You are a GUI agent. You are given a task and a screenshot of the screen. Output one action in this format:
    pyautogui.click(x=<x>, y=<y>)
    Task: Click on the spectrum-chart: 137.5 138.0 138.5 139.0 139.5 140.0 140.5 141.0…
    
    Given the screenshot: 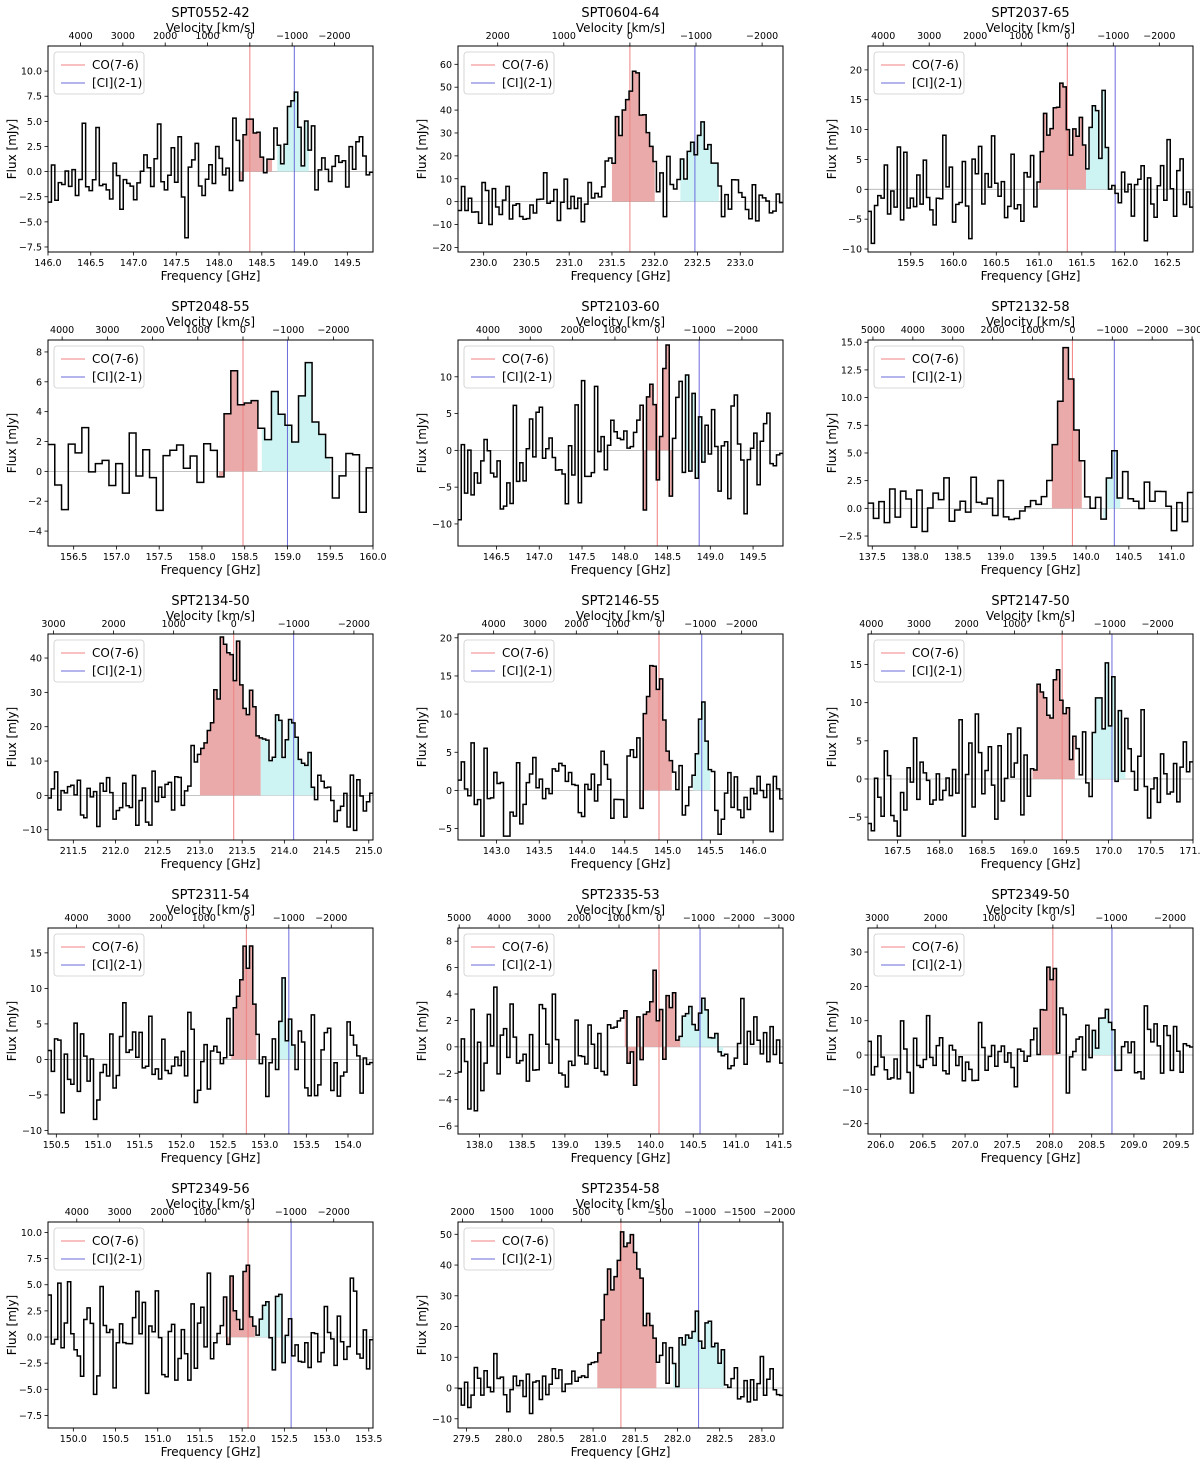 What is the action you would take?
    pyautogui.click(x=1012, y=438)
    